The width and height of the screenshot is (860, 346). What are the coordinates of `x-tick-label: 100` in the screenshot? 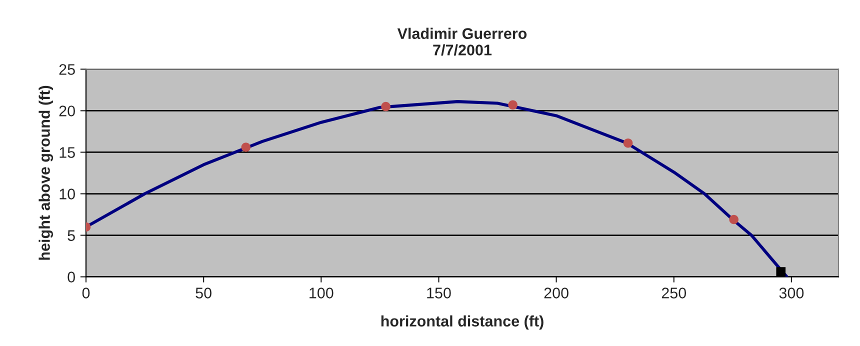 It's located at (322, 293).